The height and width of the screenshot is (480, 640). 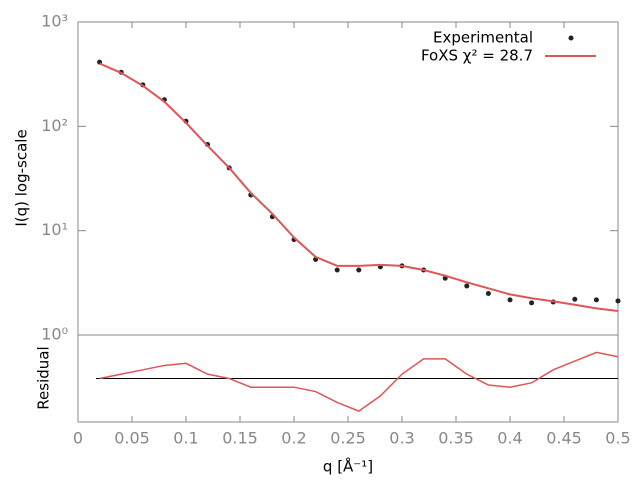 I want to click on legend-marker, so click(x=571, y=38).